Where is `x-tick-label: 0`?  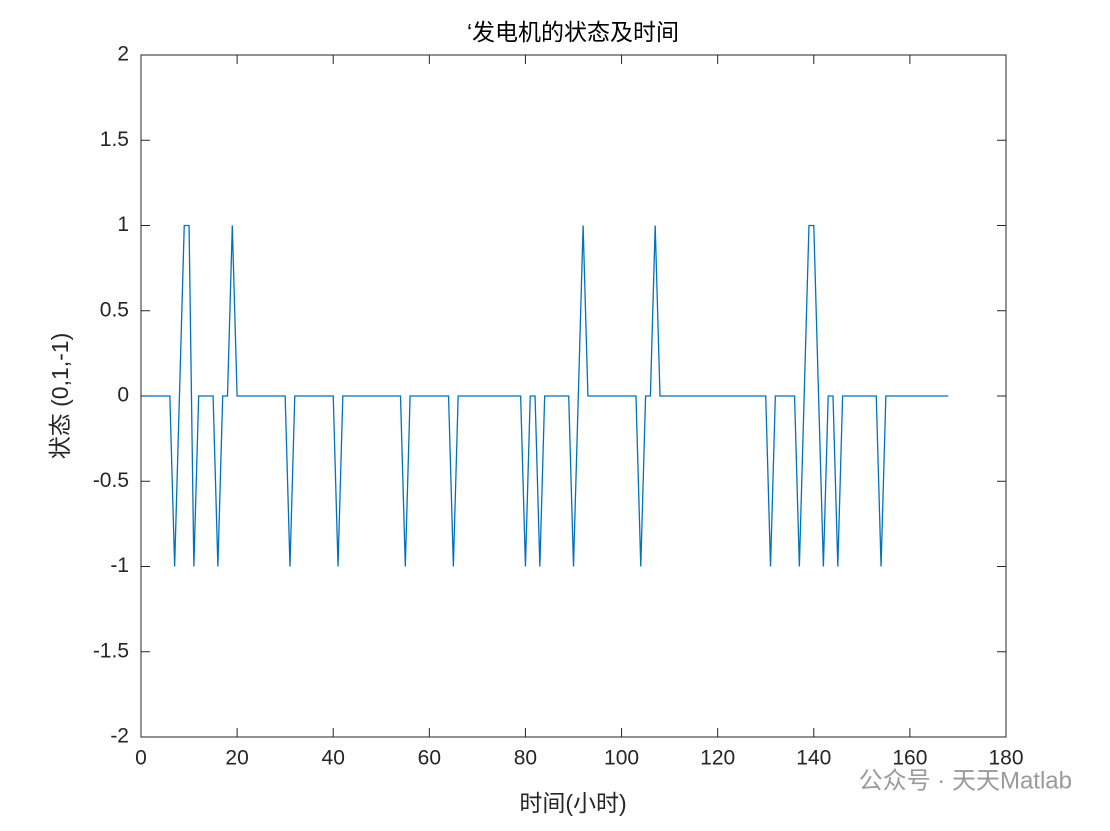 x-tick-label: 0 is located at coordinates (141, 758).